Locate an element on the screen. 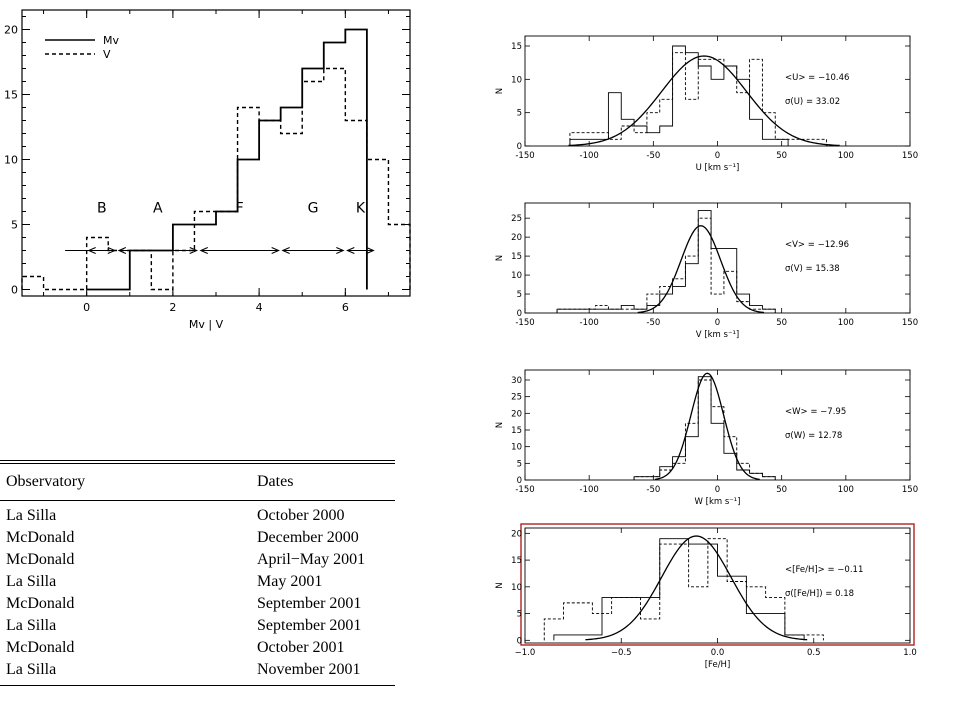  plot-frame is located at coordinates (717, 91).